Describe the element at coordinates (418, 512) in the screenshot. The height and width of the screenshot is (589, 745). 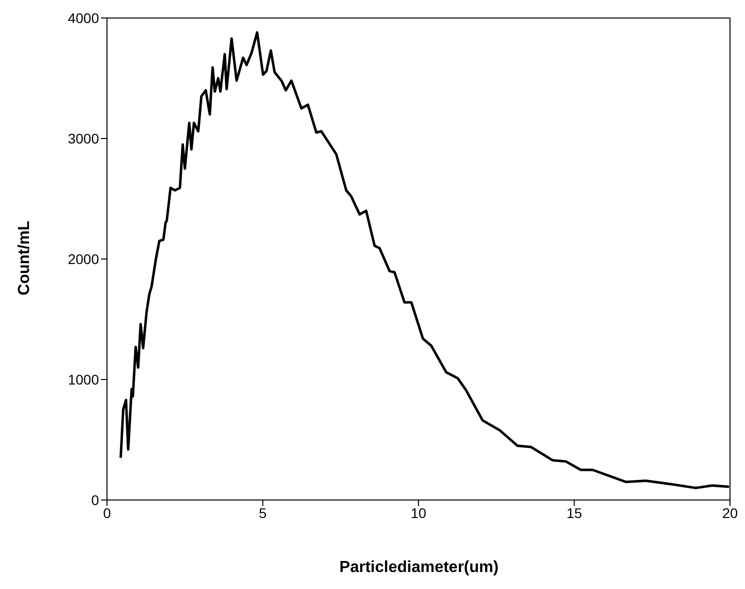
I see `x-tick-label: 10` at that location.